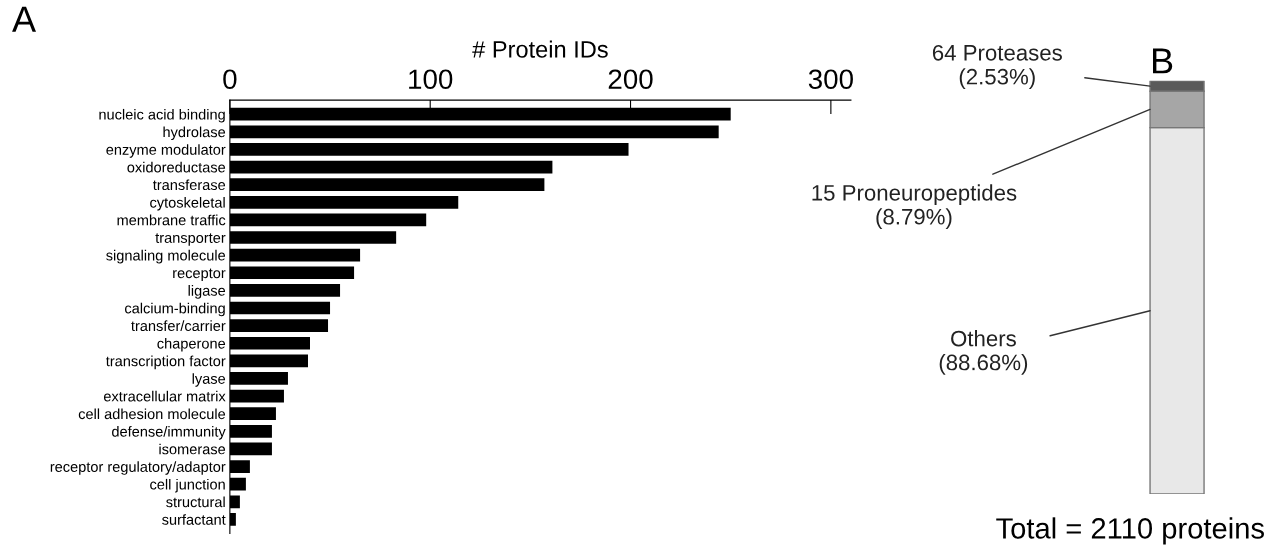 Image resolution: width=1270 pixels, height=550 pixels. I want to click on y-tick-label: oxidoreductase, so click(176, 167).